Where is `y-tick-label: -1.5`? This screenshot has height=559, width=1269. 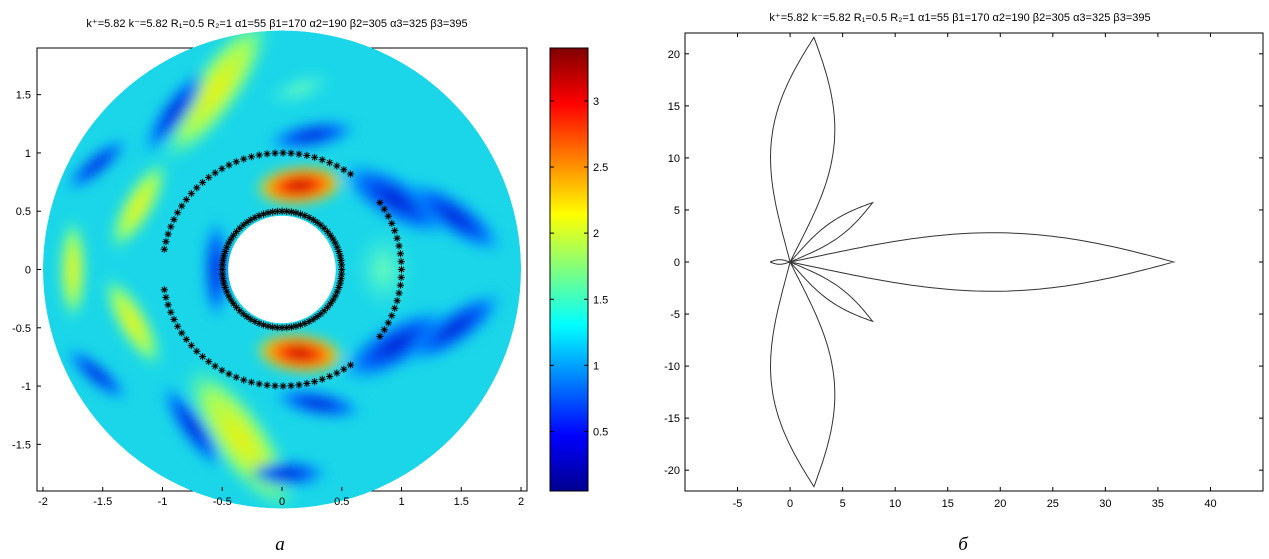
y-tick-label: -1.5 is located at coordinates (21, 445).